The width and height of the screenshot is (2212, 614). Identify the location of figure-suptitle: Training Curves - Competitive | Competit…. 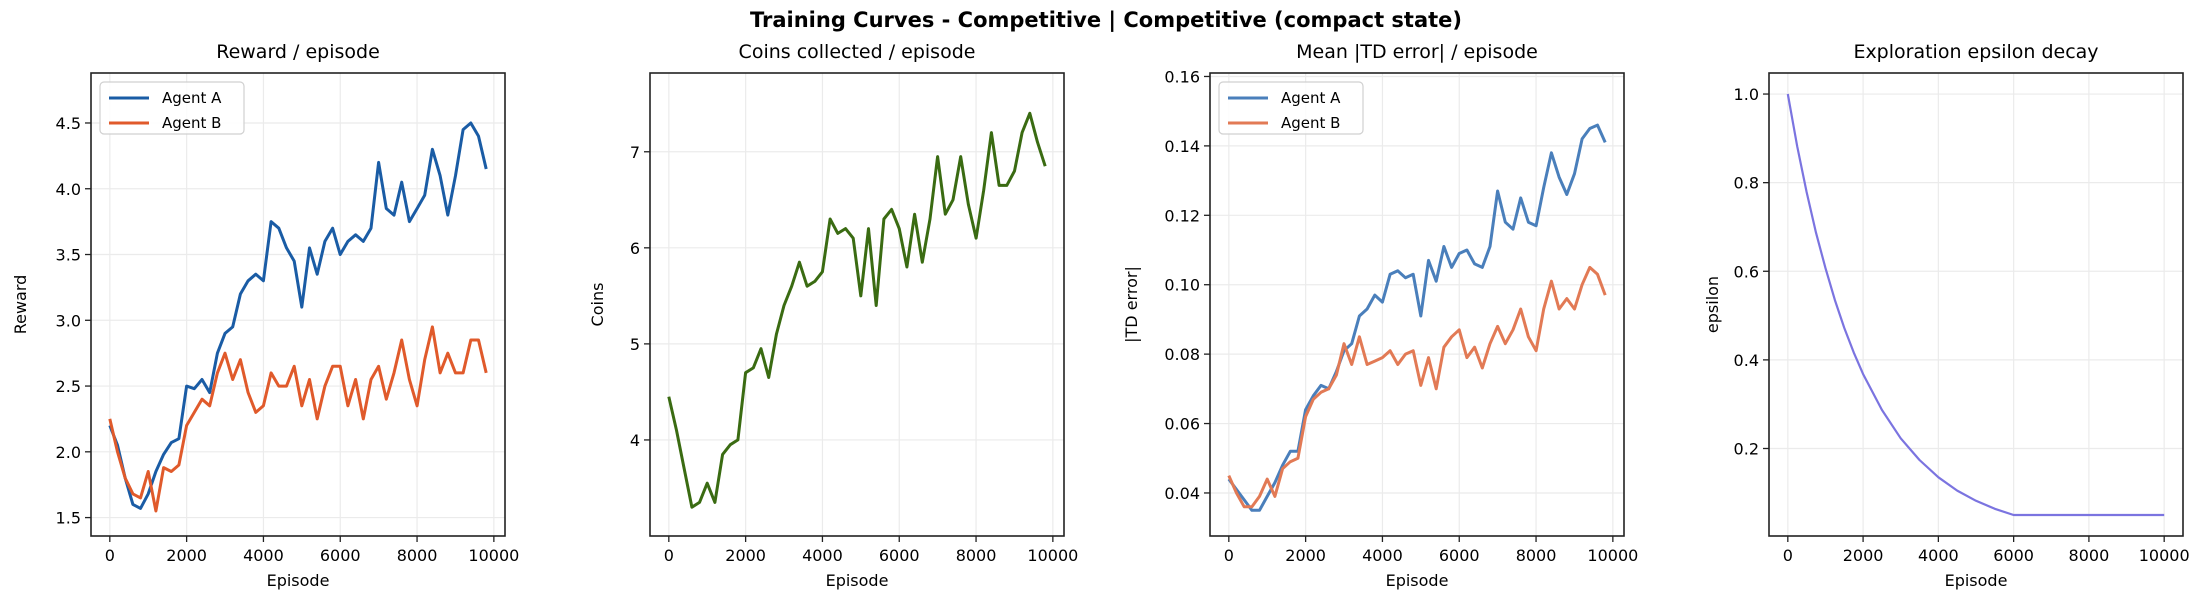
(1106, 20).